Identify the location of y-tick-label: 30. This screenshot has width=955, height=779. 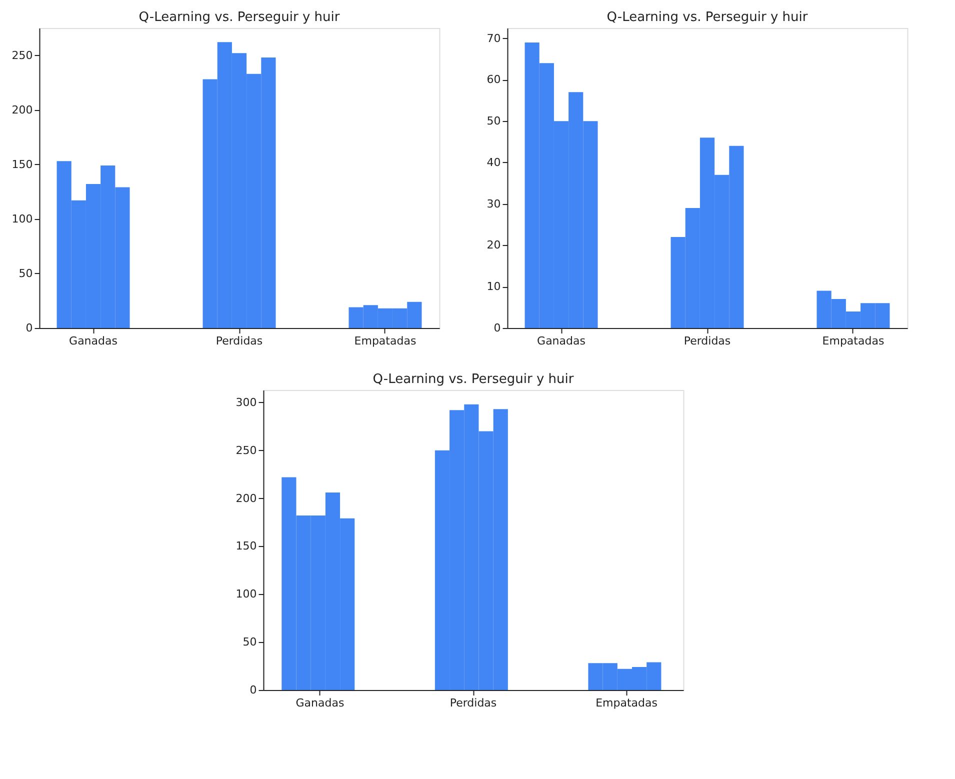
(493, 203).